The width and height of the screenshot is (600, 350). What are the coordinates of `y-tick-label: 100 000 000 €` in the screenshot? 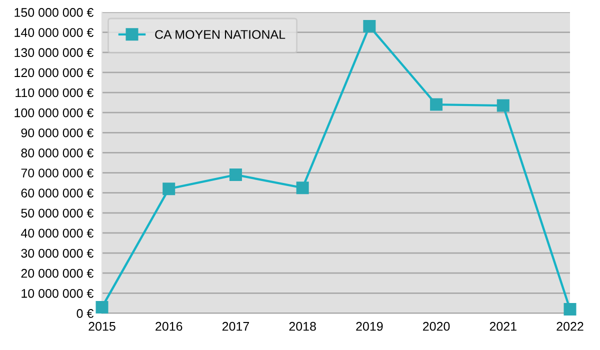 It's located at (54, 113).